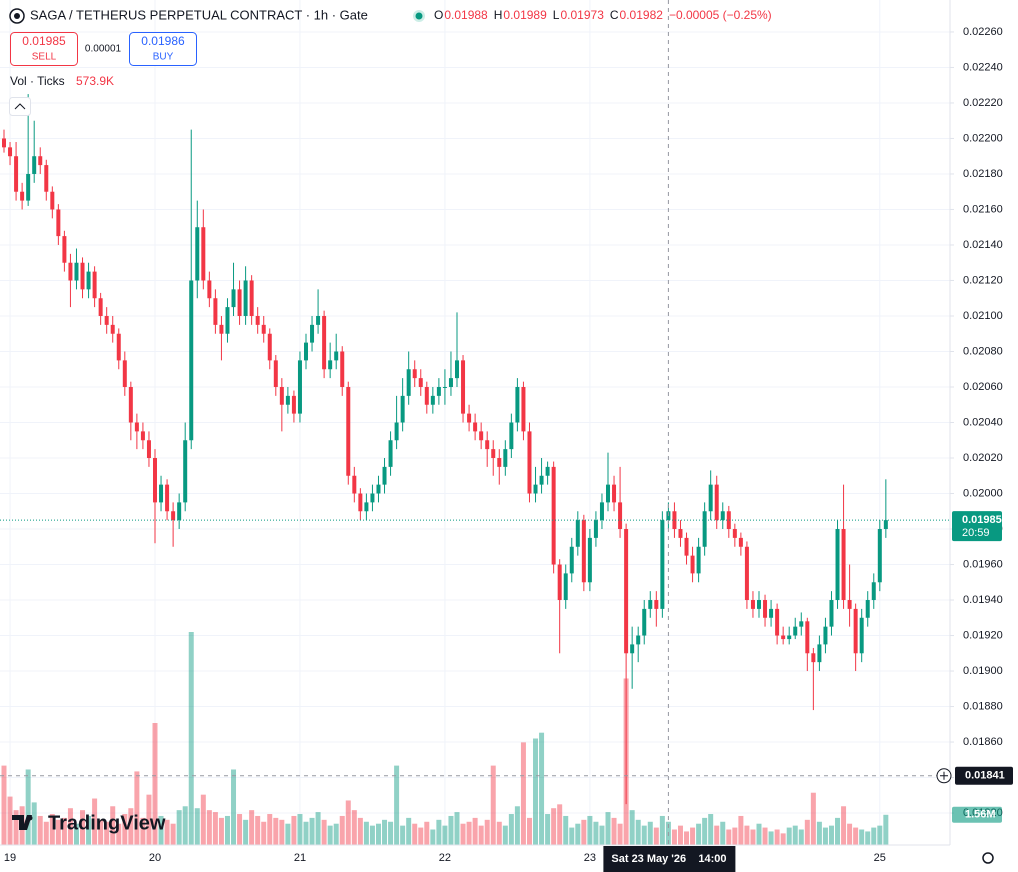 Image resolution: width=1018 pixels, height=872 pixels. Describe the element at coordinates (712, 859) in the screenshot. I see `crosshair-time: 14:00` at that location.